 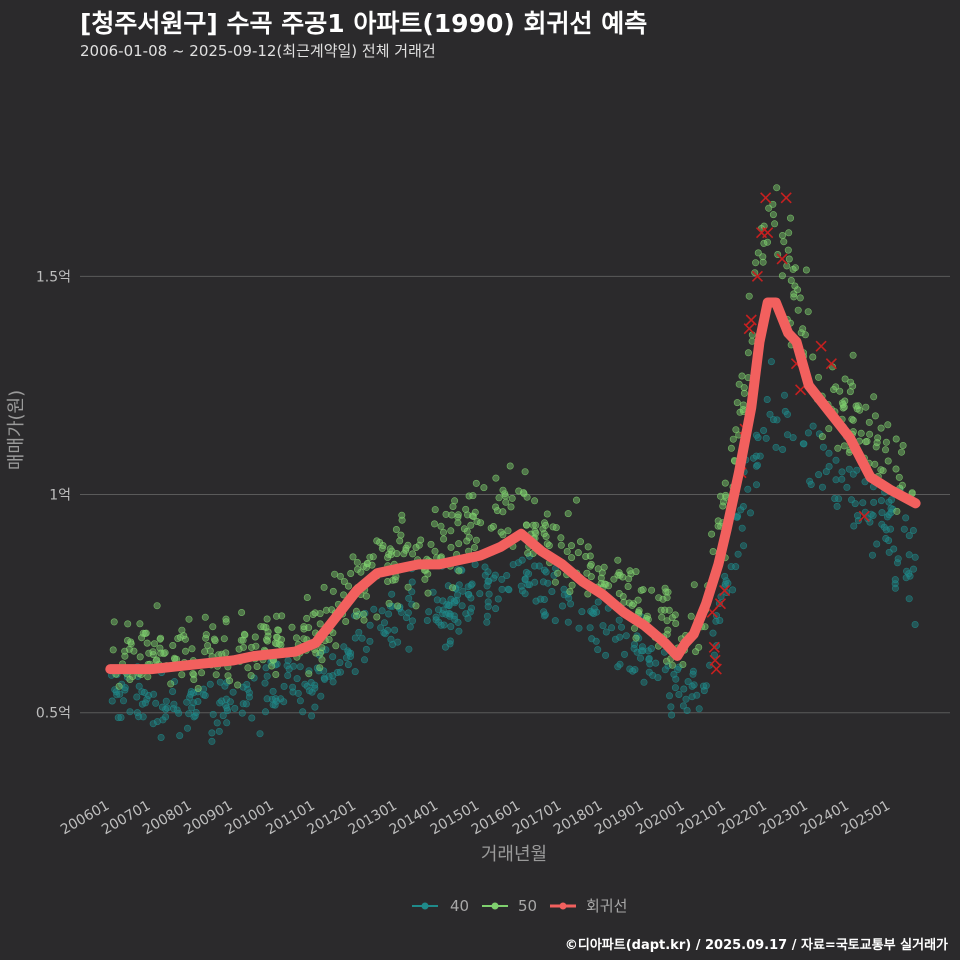 What do you see at coordinates (509, 906) in the screenshot?
I see `legend-item-50: 50` at bounding box center [509, 906].